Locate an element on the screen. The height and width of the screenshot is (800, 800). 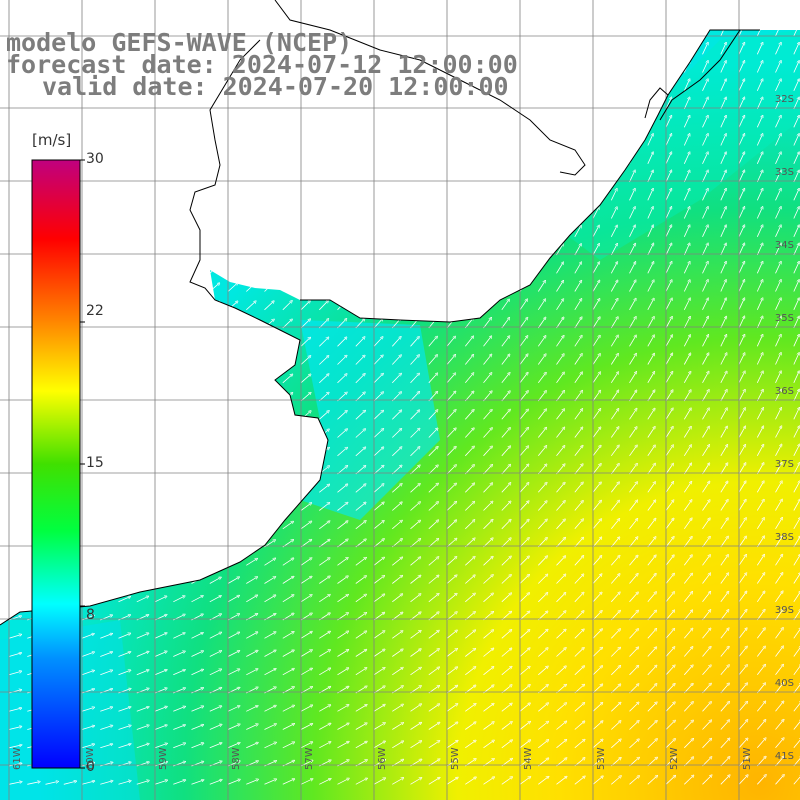
lat-label: 34S is located at coordinates (784, 245).